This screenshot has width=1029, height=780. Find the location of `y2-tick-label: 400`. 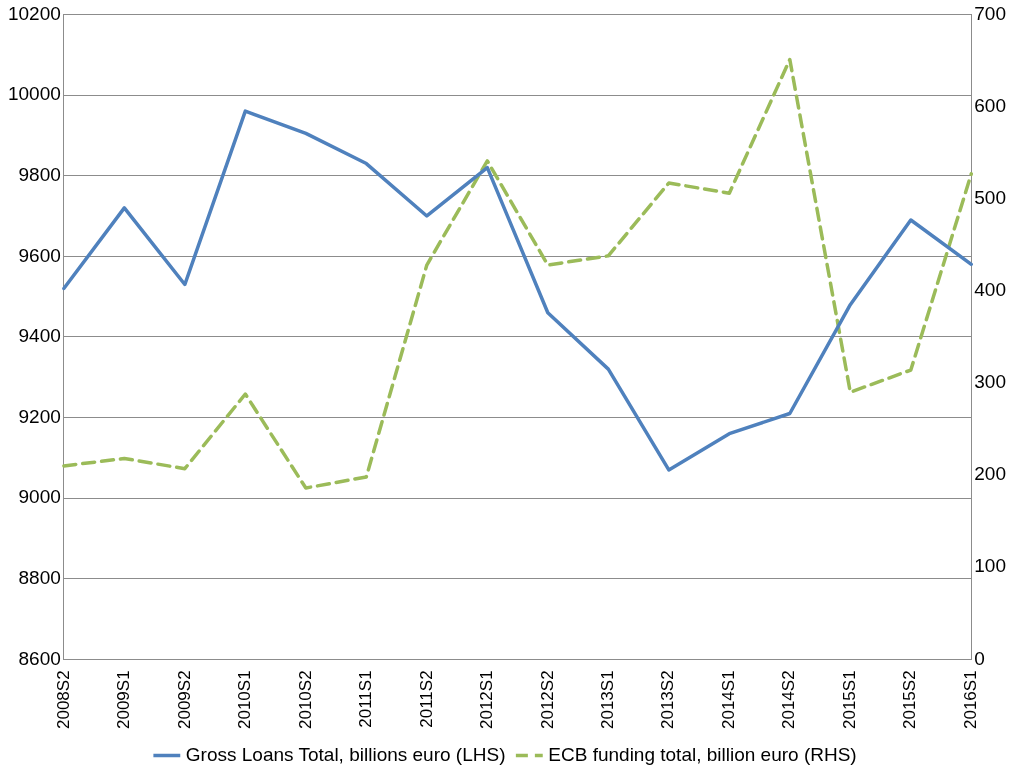

y2-tick-label: 400 is located at coordinates (990, 290).